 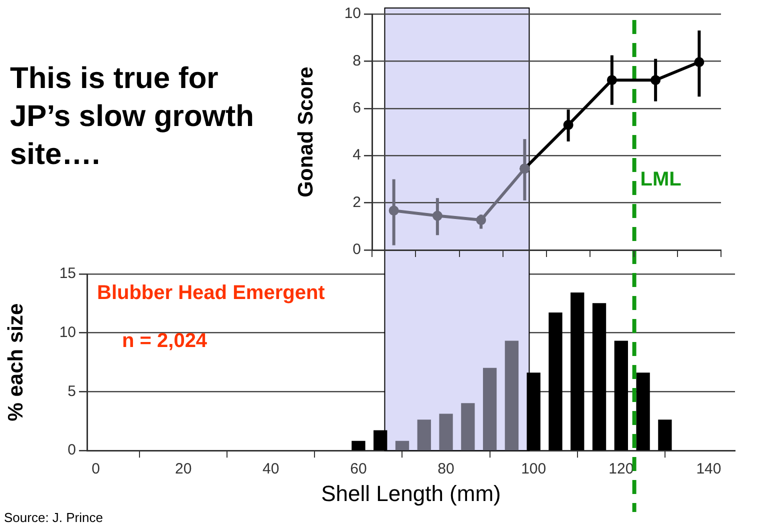 What do you see at coordinates (411, 493) in the screenshot?
I see `x-axis-title: Shell Length (mm)` at bounding box center [411, 493].